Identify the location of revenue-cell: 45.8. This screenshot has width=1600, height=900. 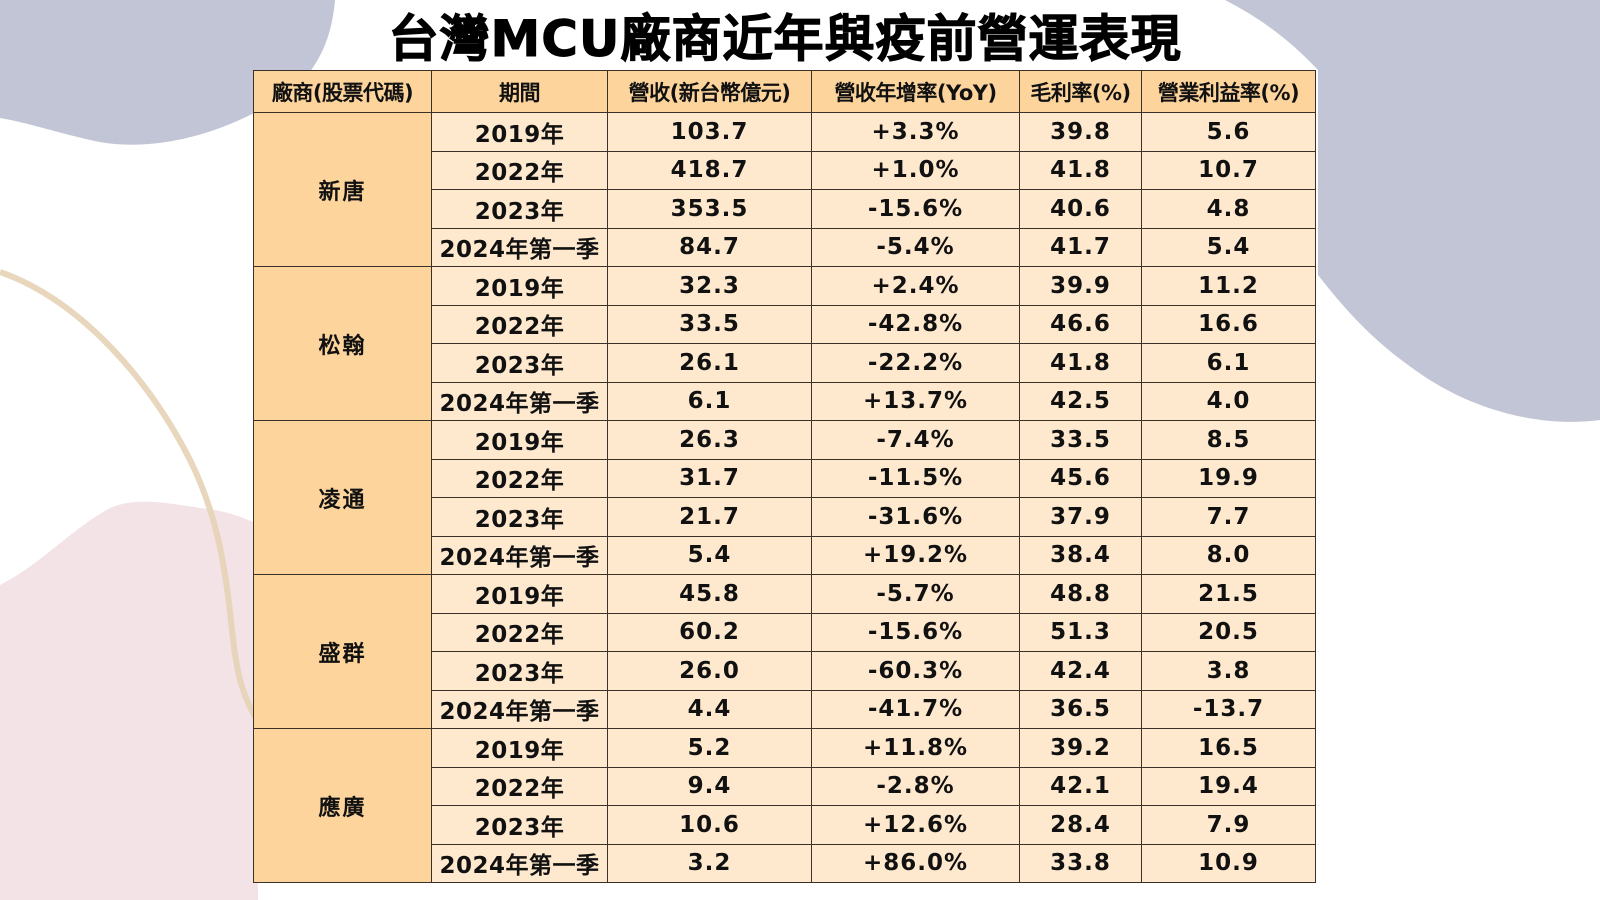
(709, 594).